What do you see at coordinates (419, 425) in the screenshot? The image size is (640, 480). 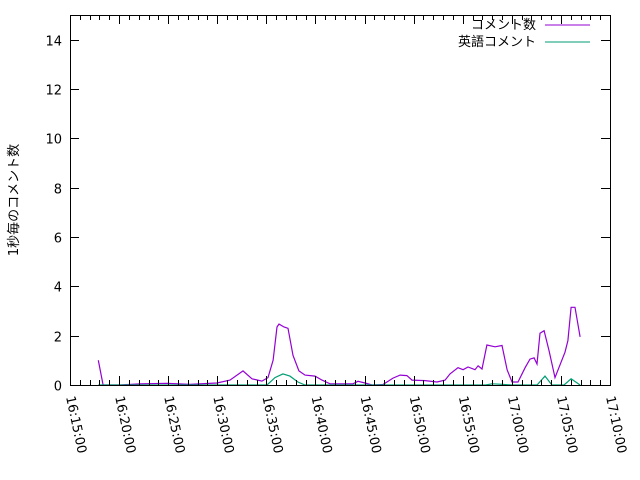 I see `x-tick-label: 16:50:00` at bounding box center [419, 425].